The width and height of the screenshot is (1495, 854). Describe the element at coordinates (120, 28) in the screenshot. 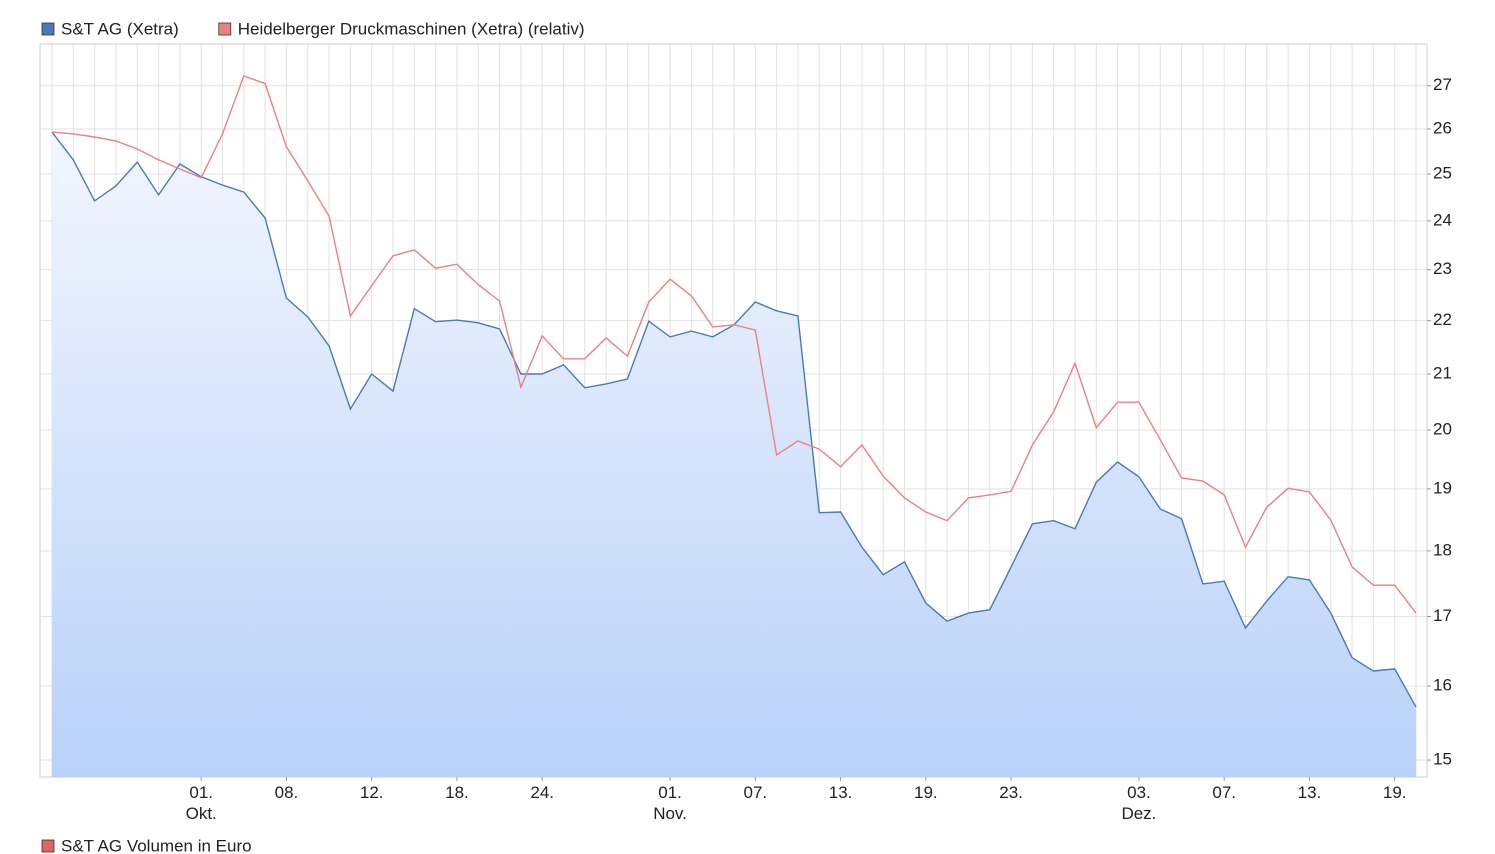

I see `legend-label: S&T AG (Xetra)` at that location.